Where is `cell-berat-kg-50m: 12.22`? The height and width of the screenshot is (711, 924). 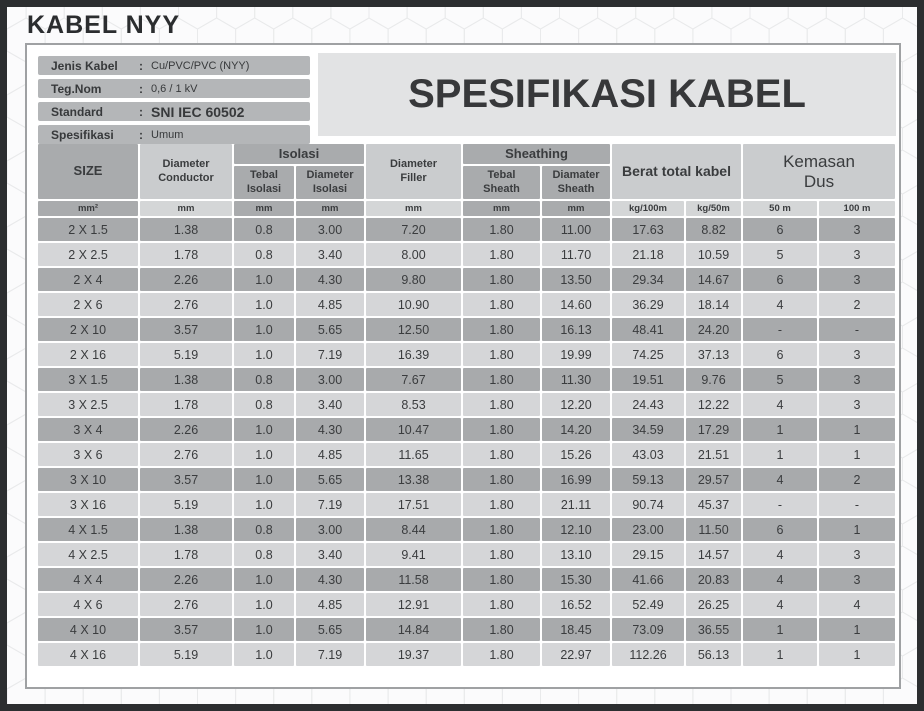 cell-berat-kg-50m: 12.22 is located at coordinates (713, 404).